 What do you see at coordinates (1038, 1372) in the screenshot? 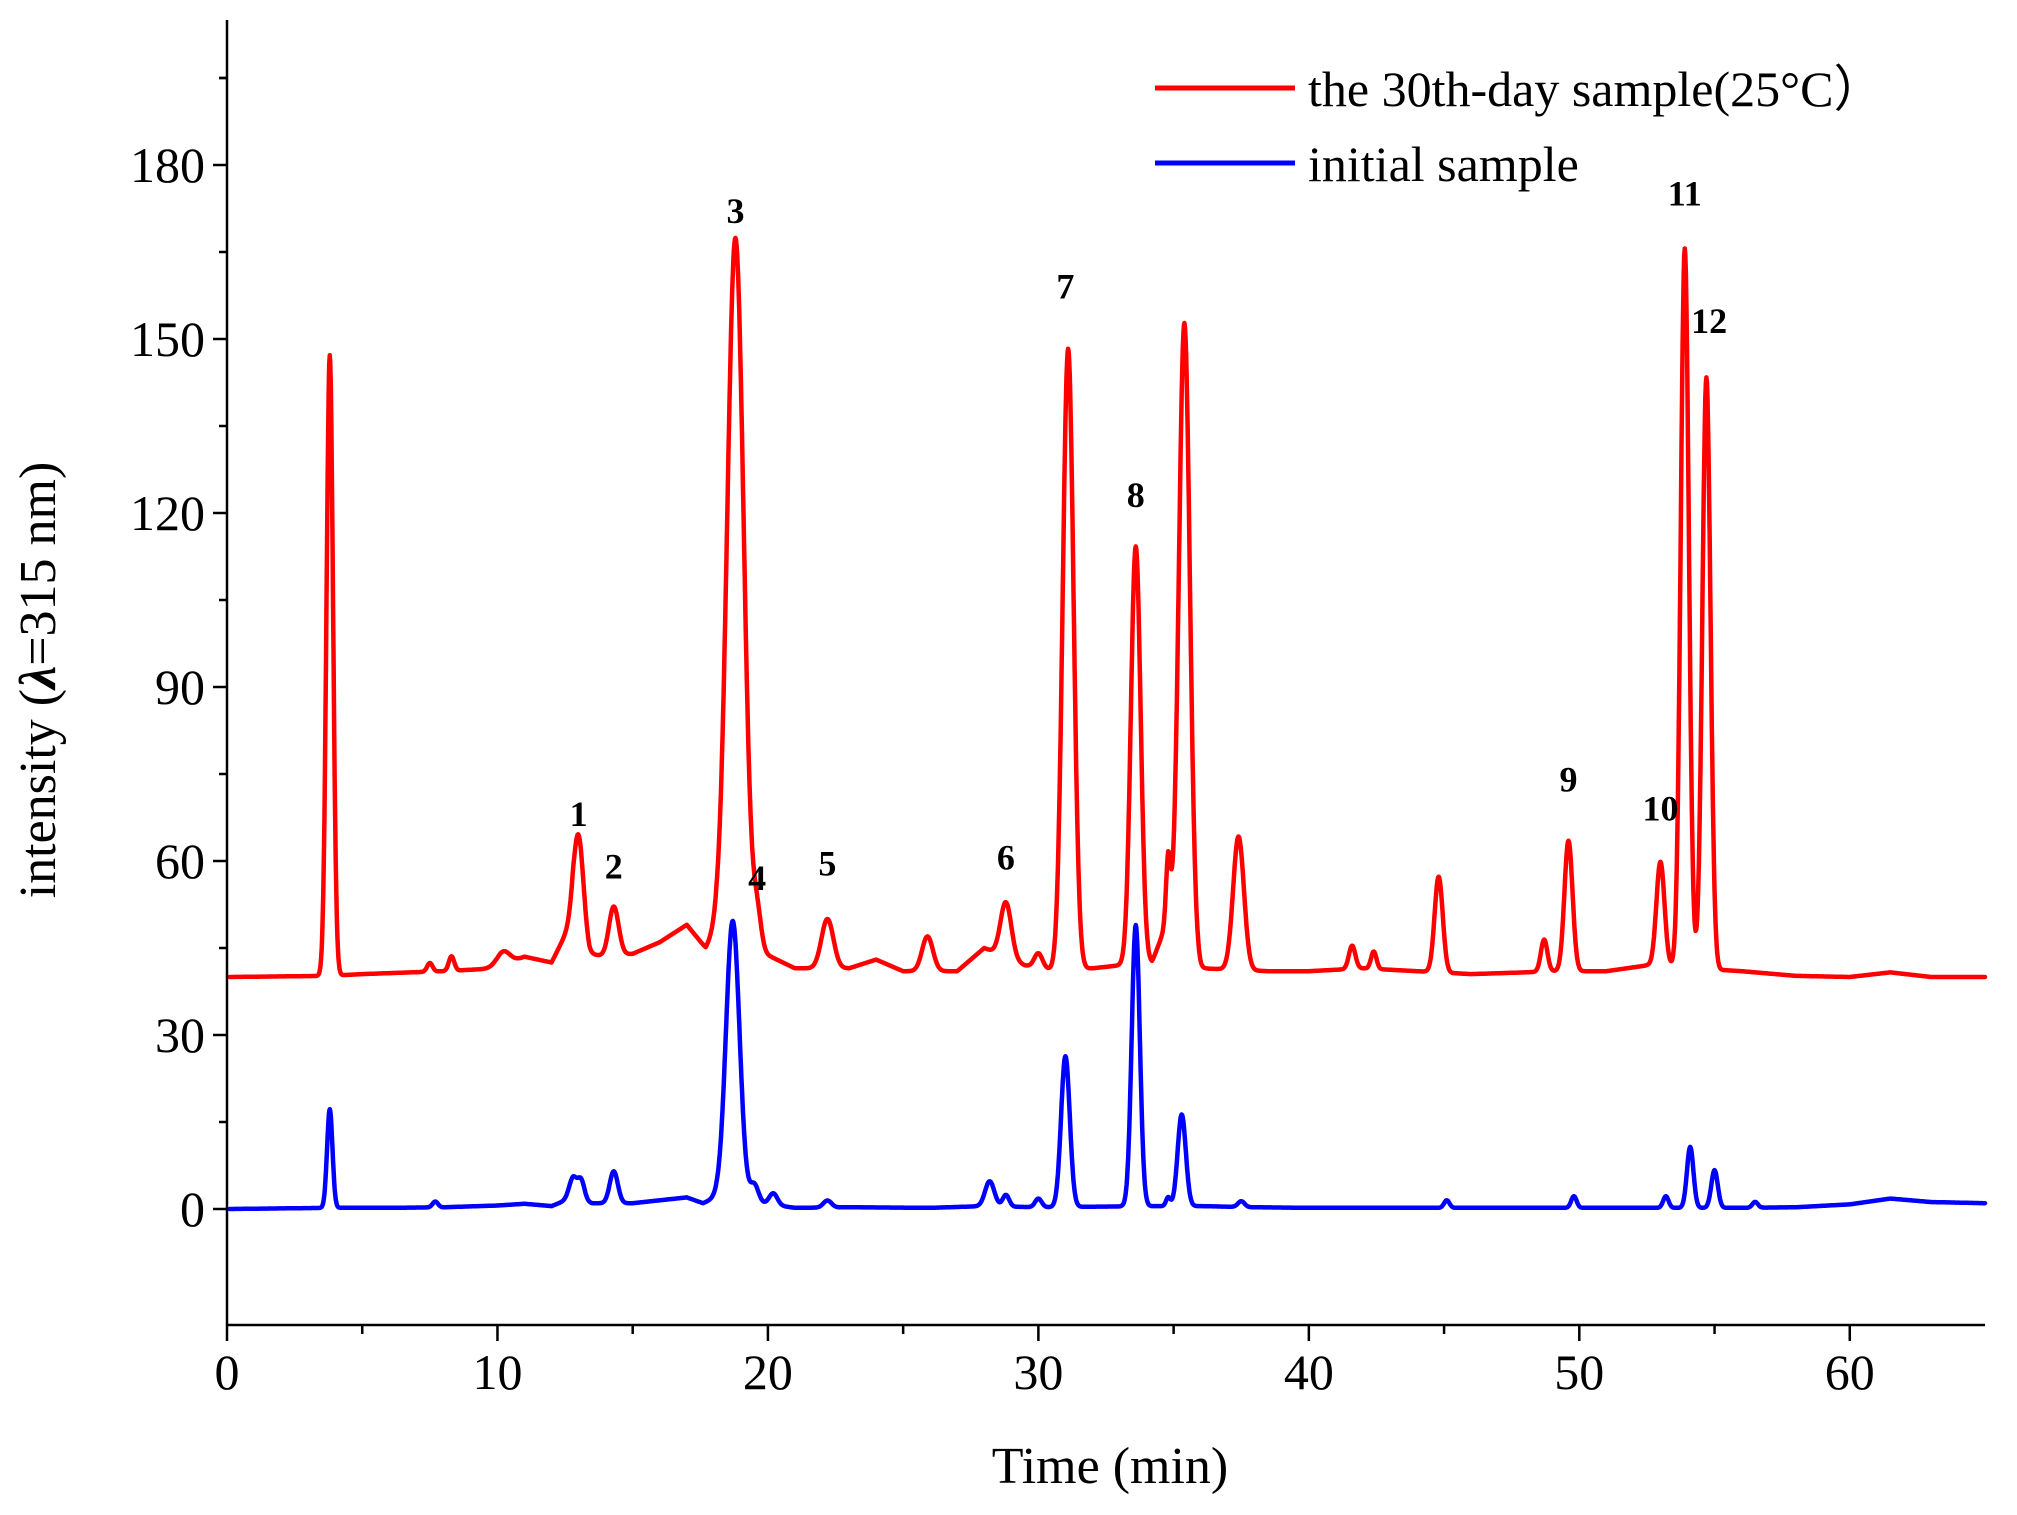
I see `x-tick-label: 30` at bounding box center [1038, 1372].